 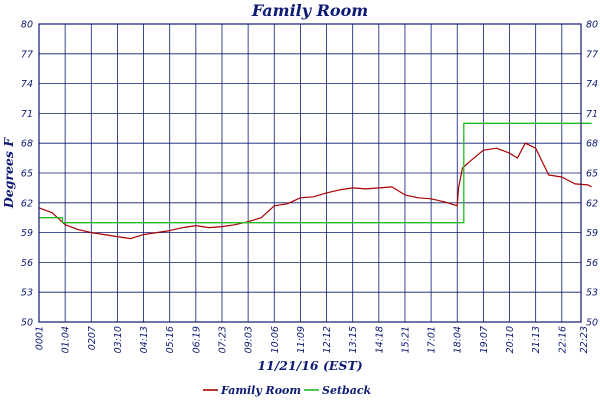 I want to click on x-tick-label: 09:03, so click(x=249, y=339).